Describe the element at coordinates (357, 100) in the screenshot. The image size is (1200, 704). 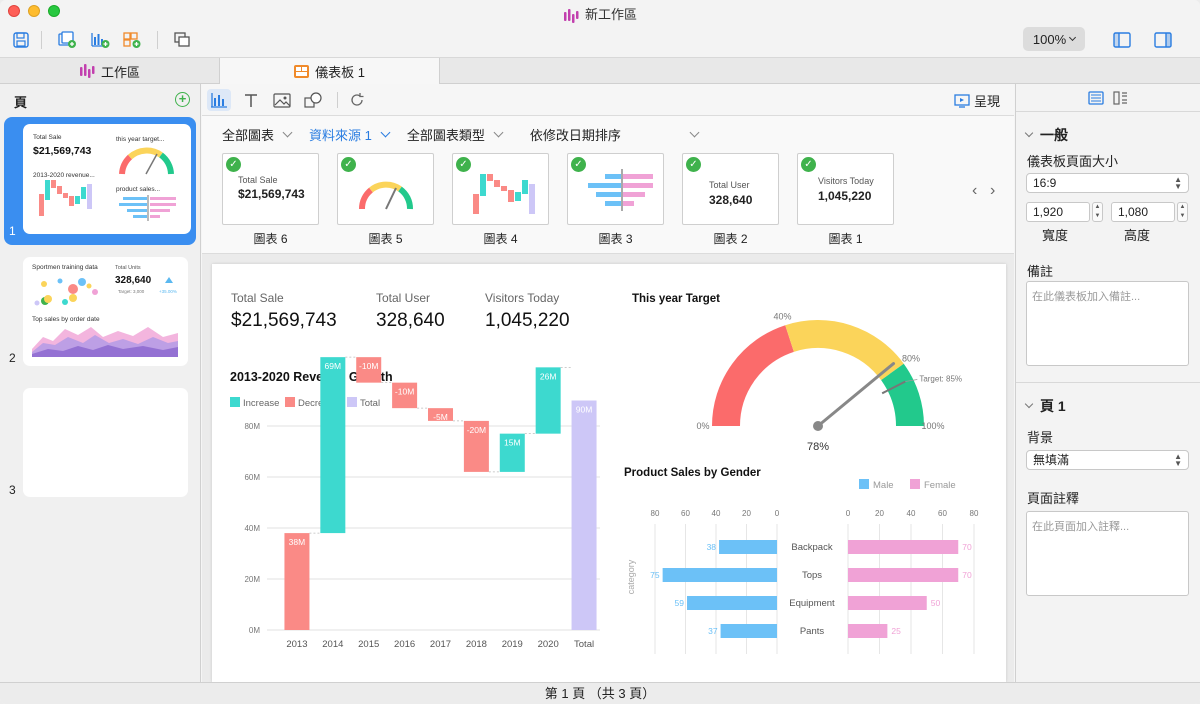
I see `refresh-icon` at that location.